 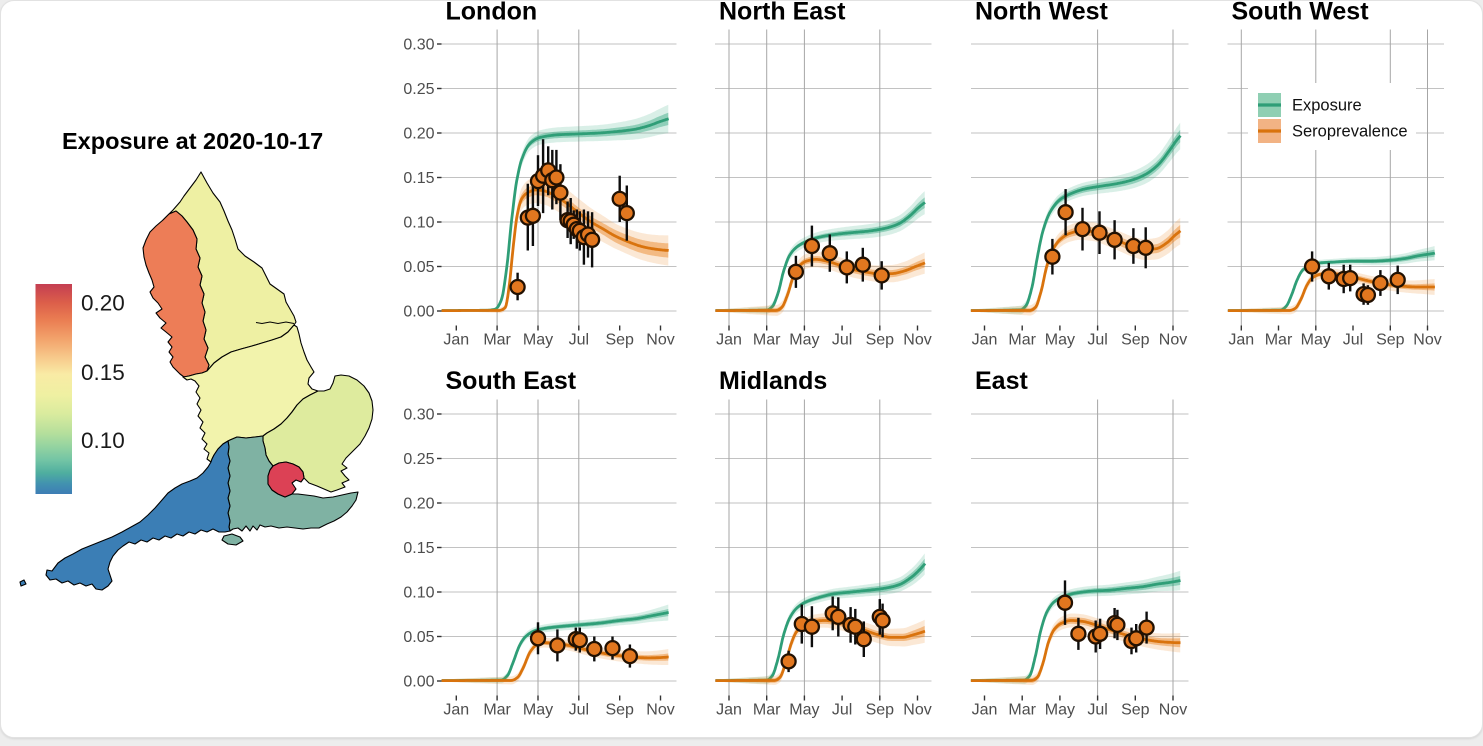 What do you see at coordinates (192, 141) in the screenshot?
I see `svg-text: Exposure at 2020-10-17` at bounding box center [192, 141].